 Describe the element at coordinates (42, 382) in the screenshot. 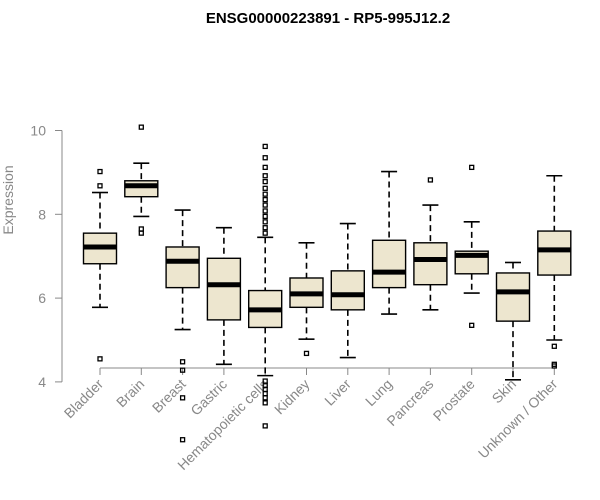

I see `y-tick-label: 4` at that location.